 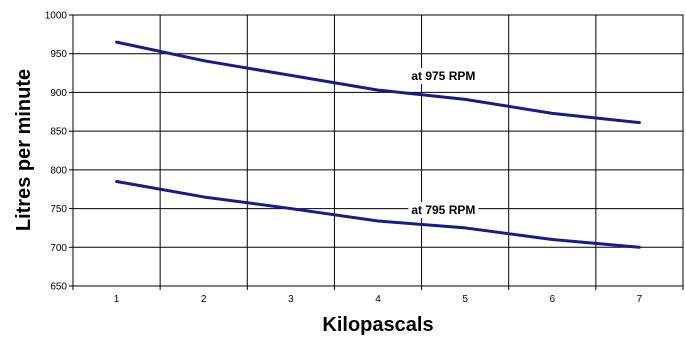 What do you see at coordinates (58, 170) in the screenshot?
I see `y-tick-label: 800` at bounding box center [58, 170].